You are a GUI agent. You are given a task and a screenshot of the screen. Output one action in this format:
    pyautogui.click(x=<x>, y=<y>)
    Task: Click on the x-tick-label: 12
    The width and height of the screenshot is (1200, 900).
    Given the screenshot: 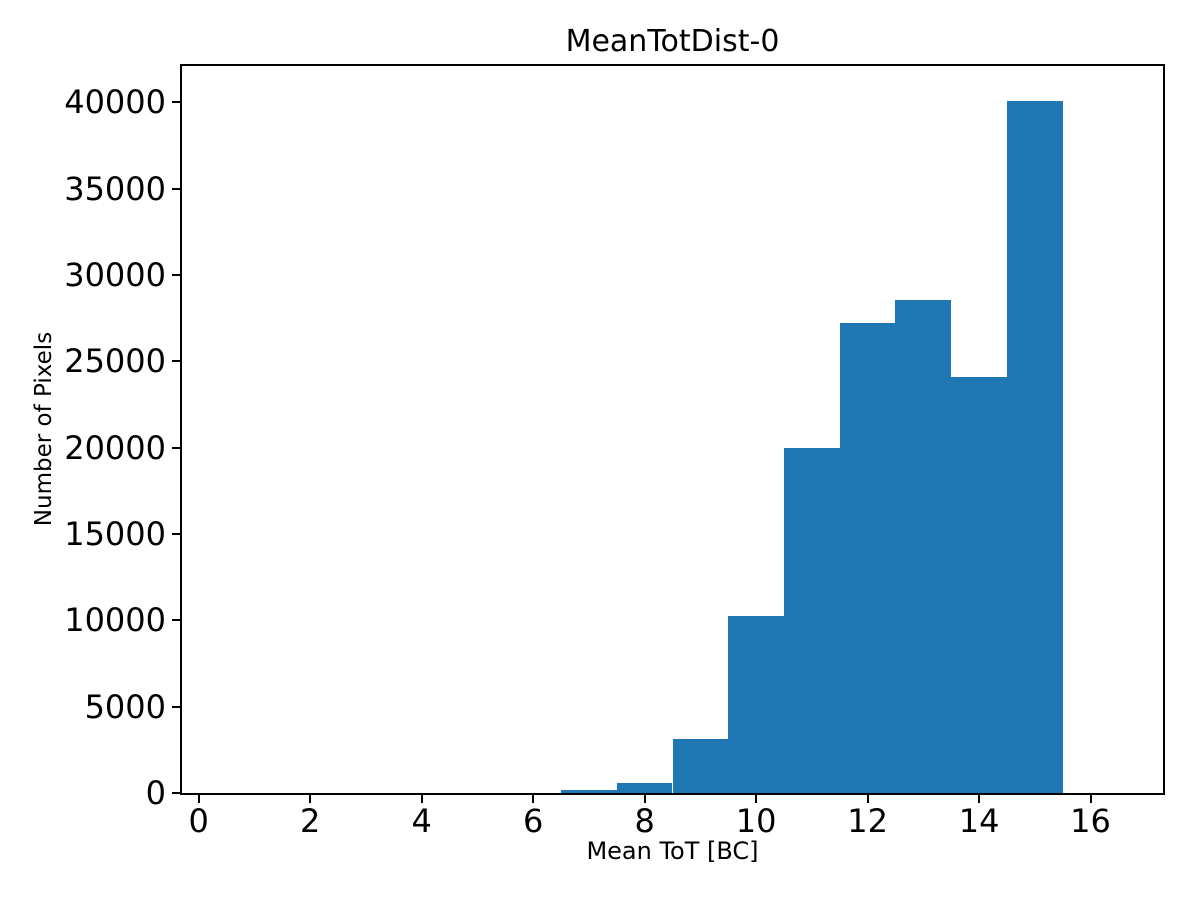 What is the action you would take?
    pyautogui.click(x=867, y=821)
    